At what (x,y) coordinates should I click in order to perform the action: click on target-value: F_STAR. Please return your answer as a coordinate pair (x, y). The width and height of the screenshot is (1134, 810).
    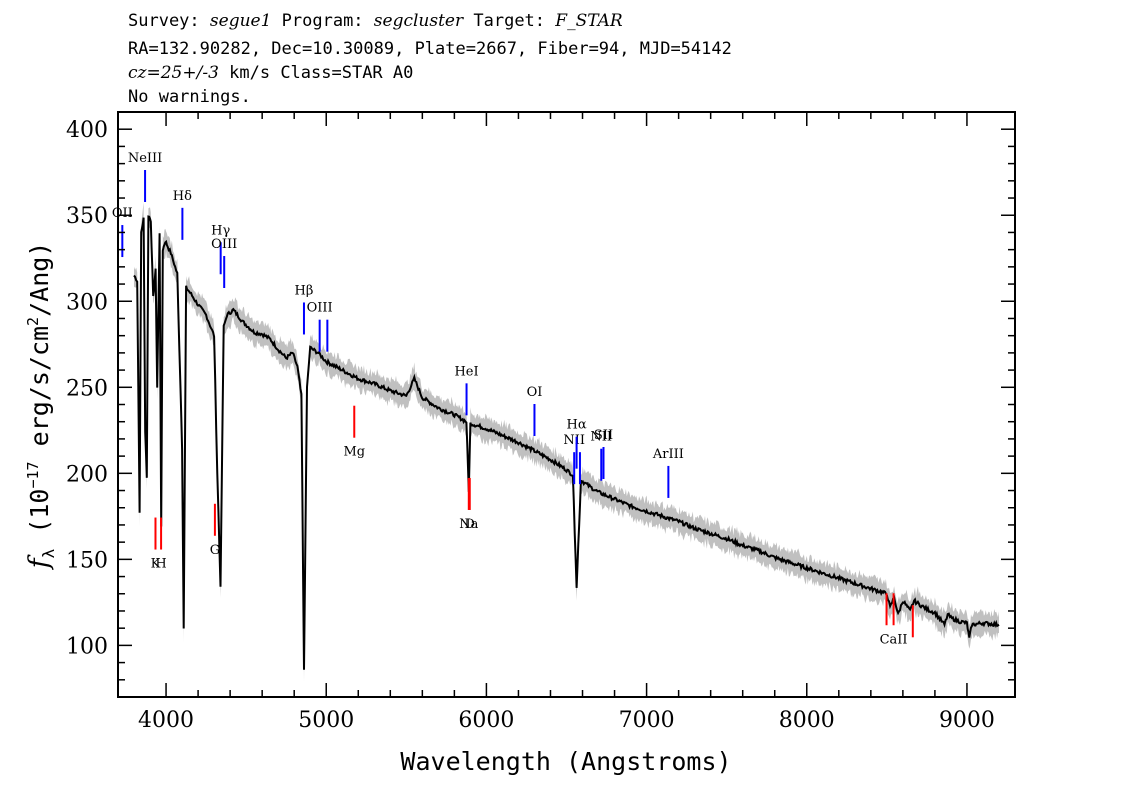
    Looking at the image, I should click on (589, 21).